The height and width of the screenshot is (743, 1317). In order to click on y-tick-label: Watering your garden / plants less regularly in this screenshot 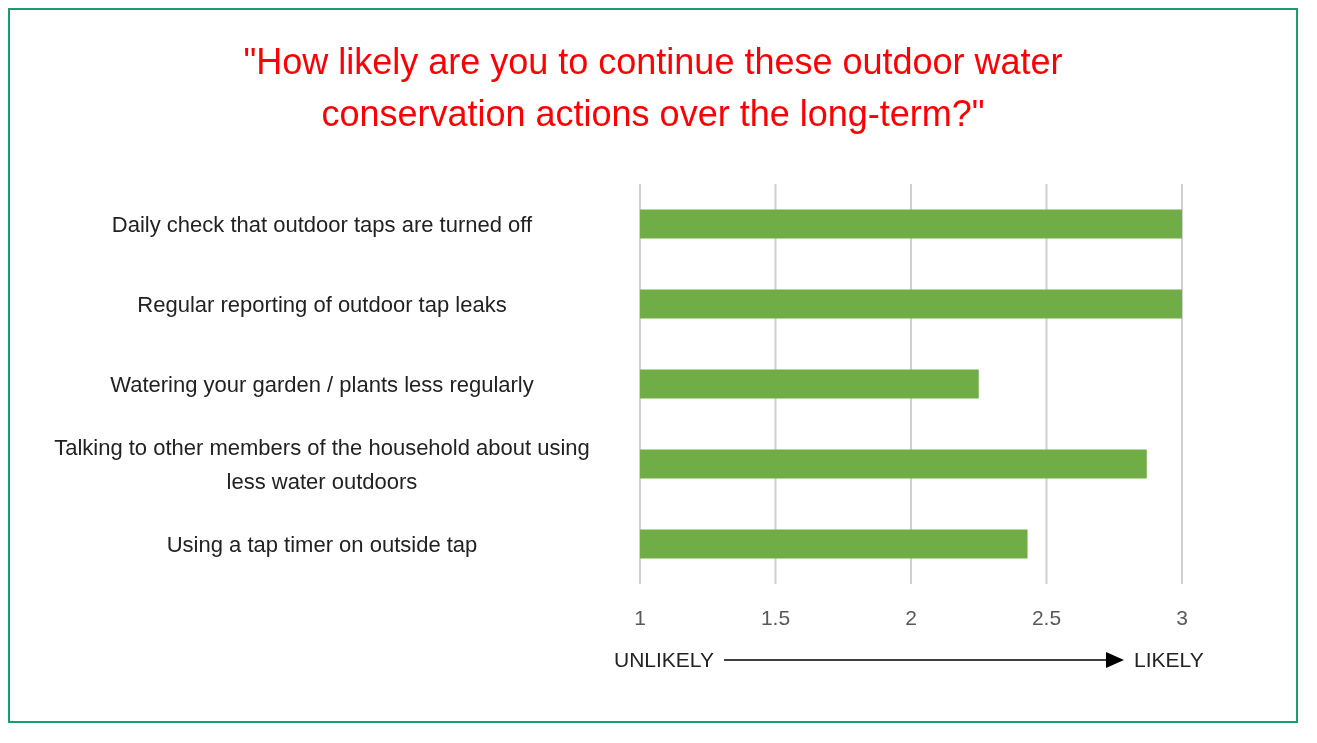, I will do `click(322, 384)`.